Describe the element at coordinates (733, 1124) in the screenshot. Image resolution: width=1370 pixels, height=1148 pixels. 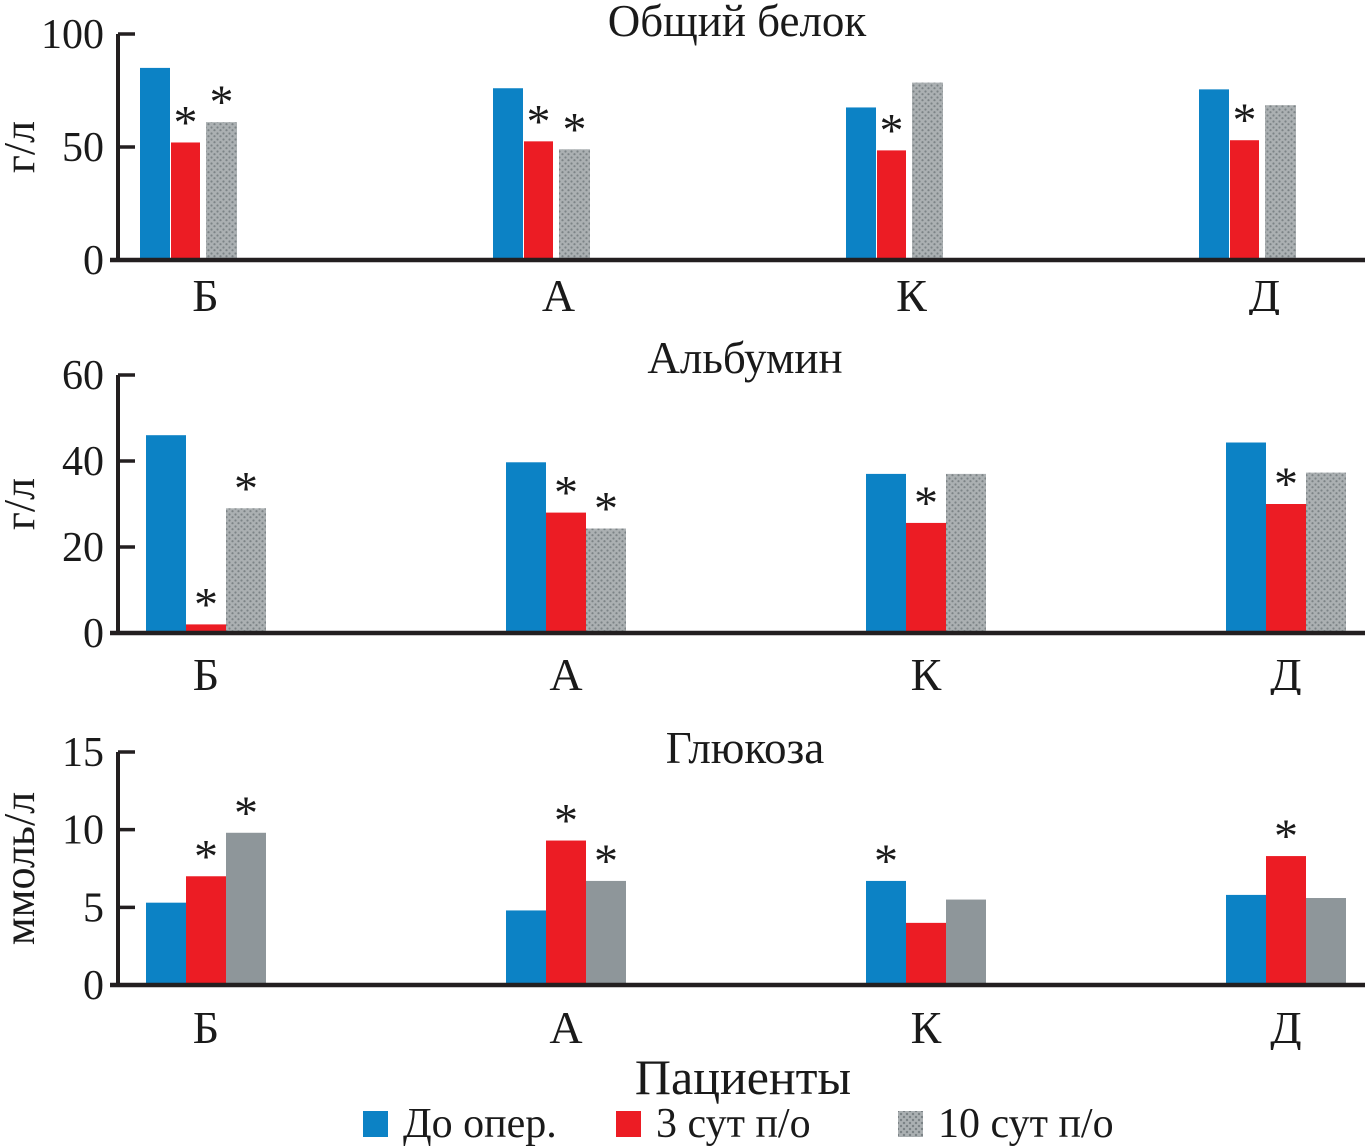
I see `legend-label: 3 сут п/о` at that location.